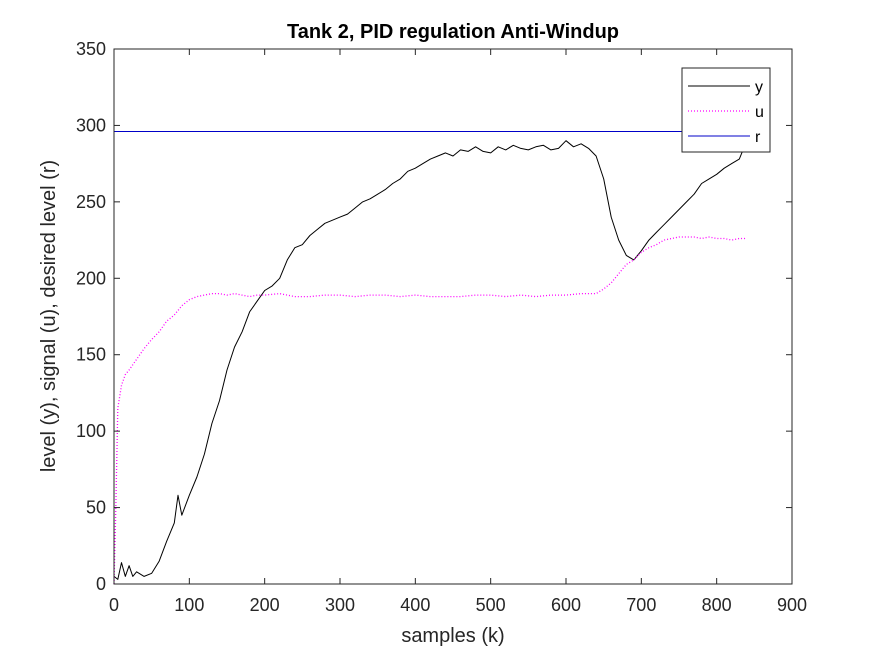 The width and height of the screenshot is (875, 661). Describe the element at coordinates (91, 125) in the screenshot. I see `y-tick-label: 300` at that location.